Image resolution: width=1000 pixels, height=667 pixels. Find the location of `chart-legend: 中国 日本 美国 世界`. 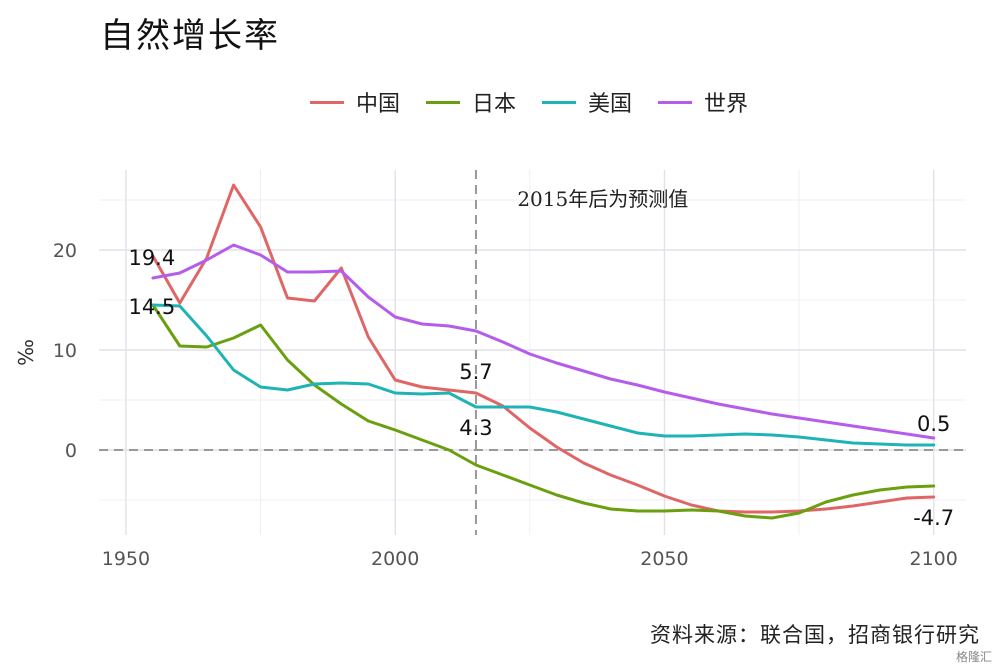

chart-legend: 中国 日本 美国 世界 is located at coordinates (529, 102).